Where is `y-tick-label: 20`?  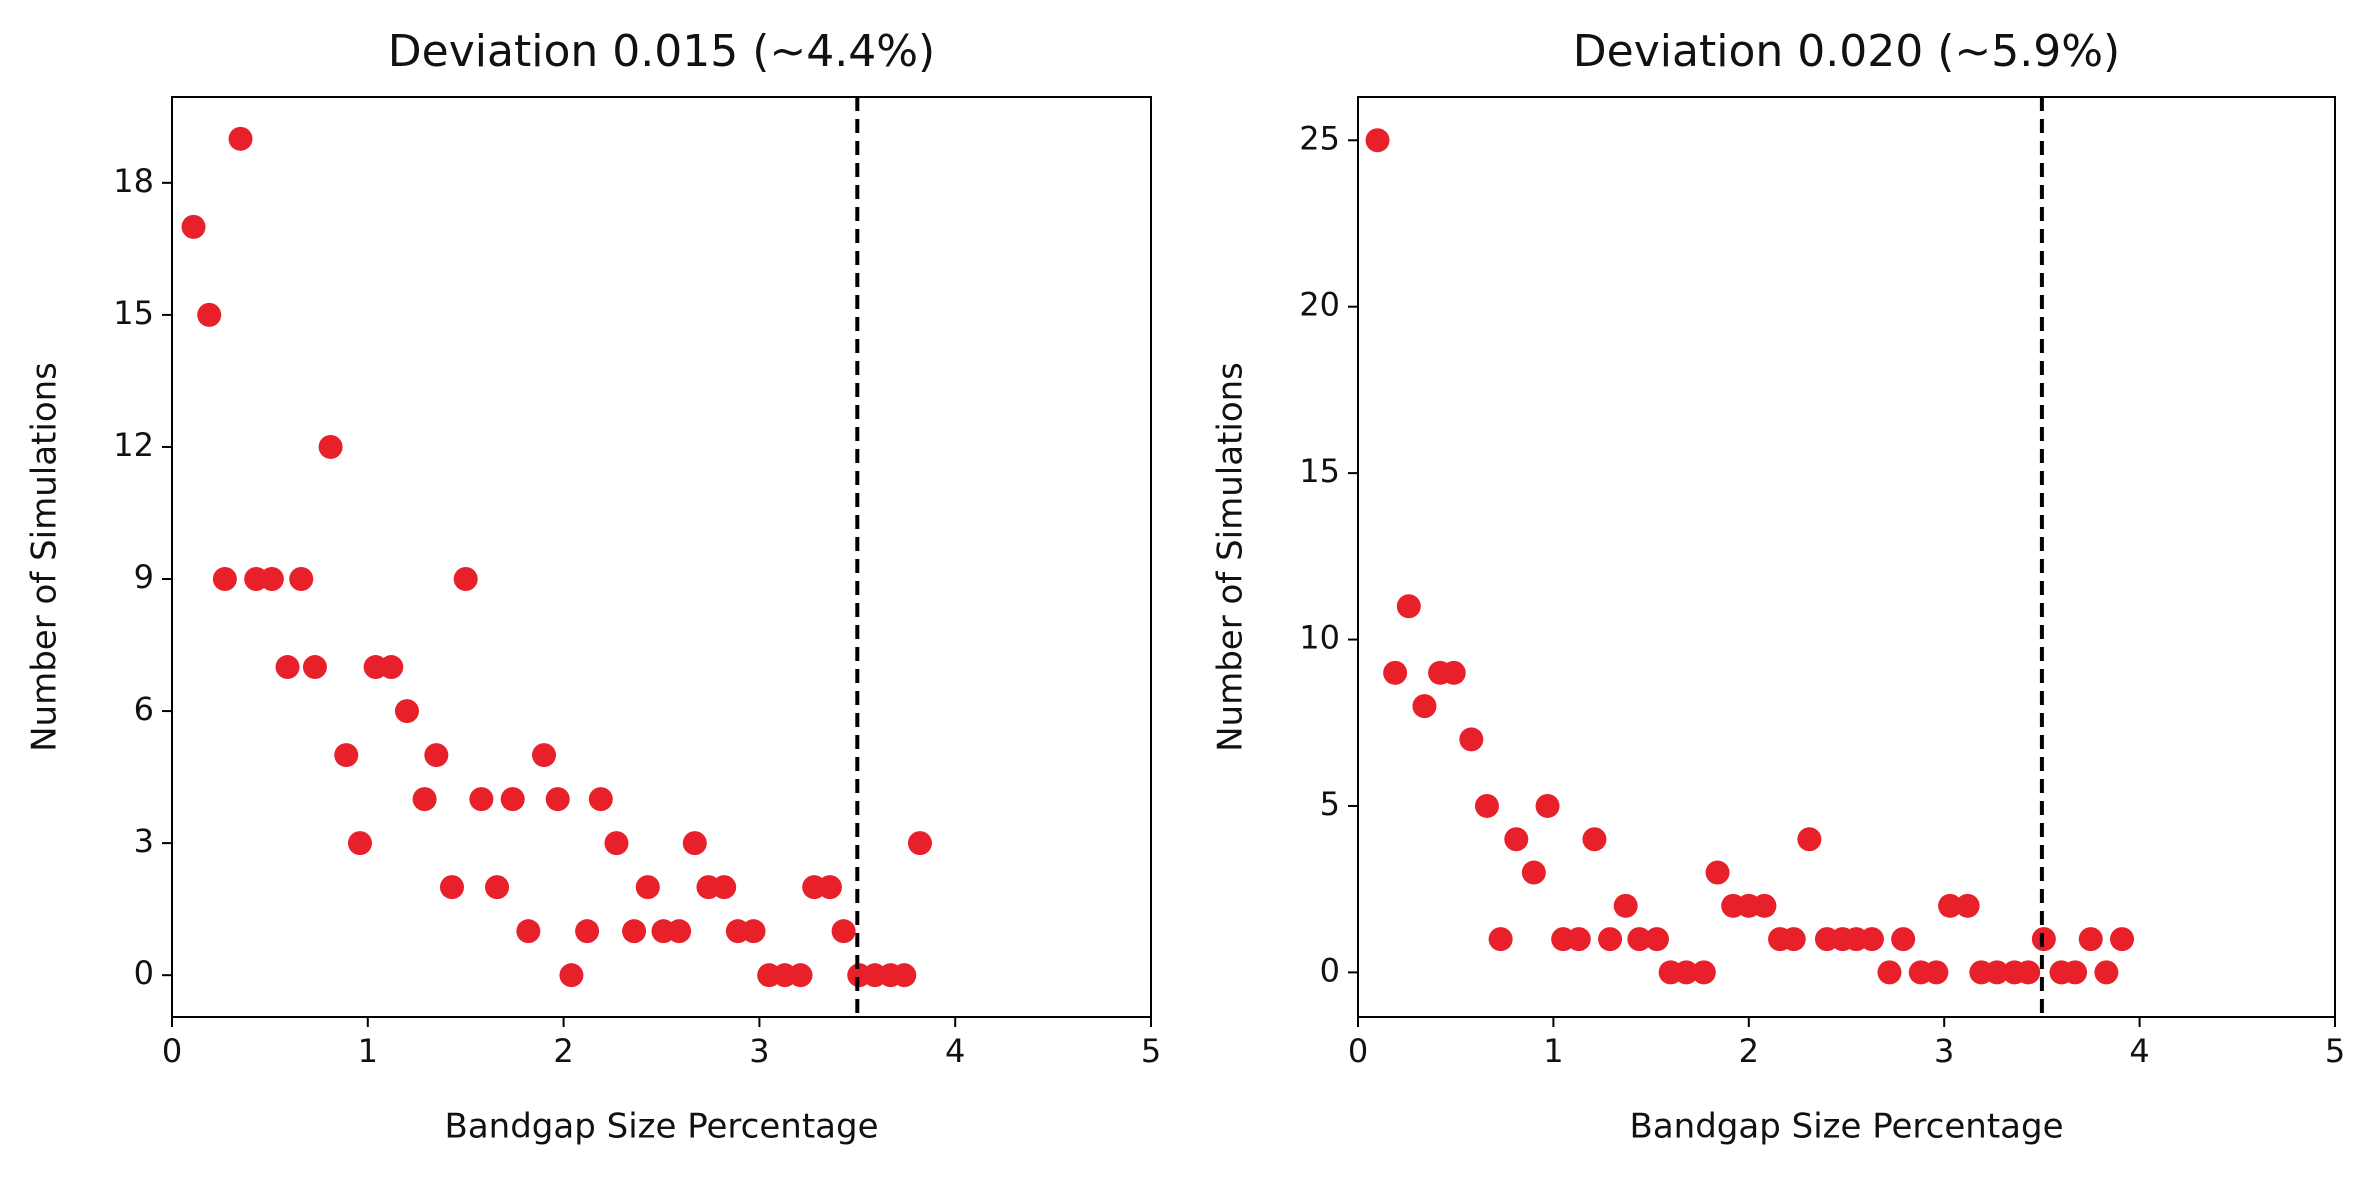
y-tick-label: 20 is located at coordinates (1319, 305).